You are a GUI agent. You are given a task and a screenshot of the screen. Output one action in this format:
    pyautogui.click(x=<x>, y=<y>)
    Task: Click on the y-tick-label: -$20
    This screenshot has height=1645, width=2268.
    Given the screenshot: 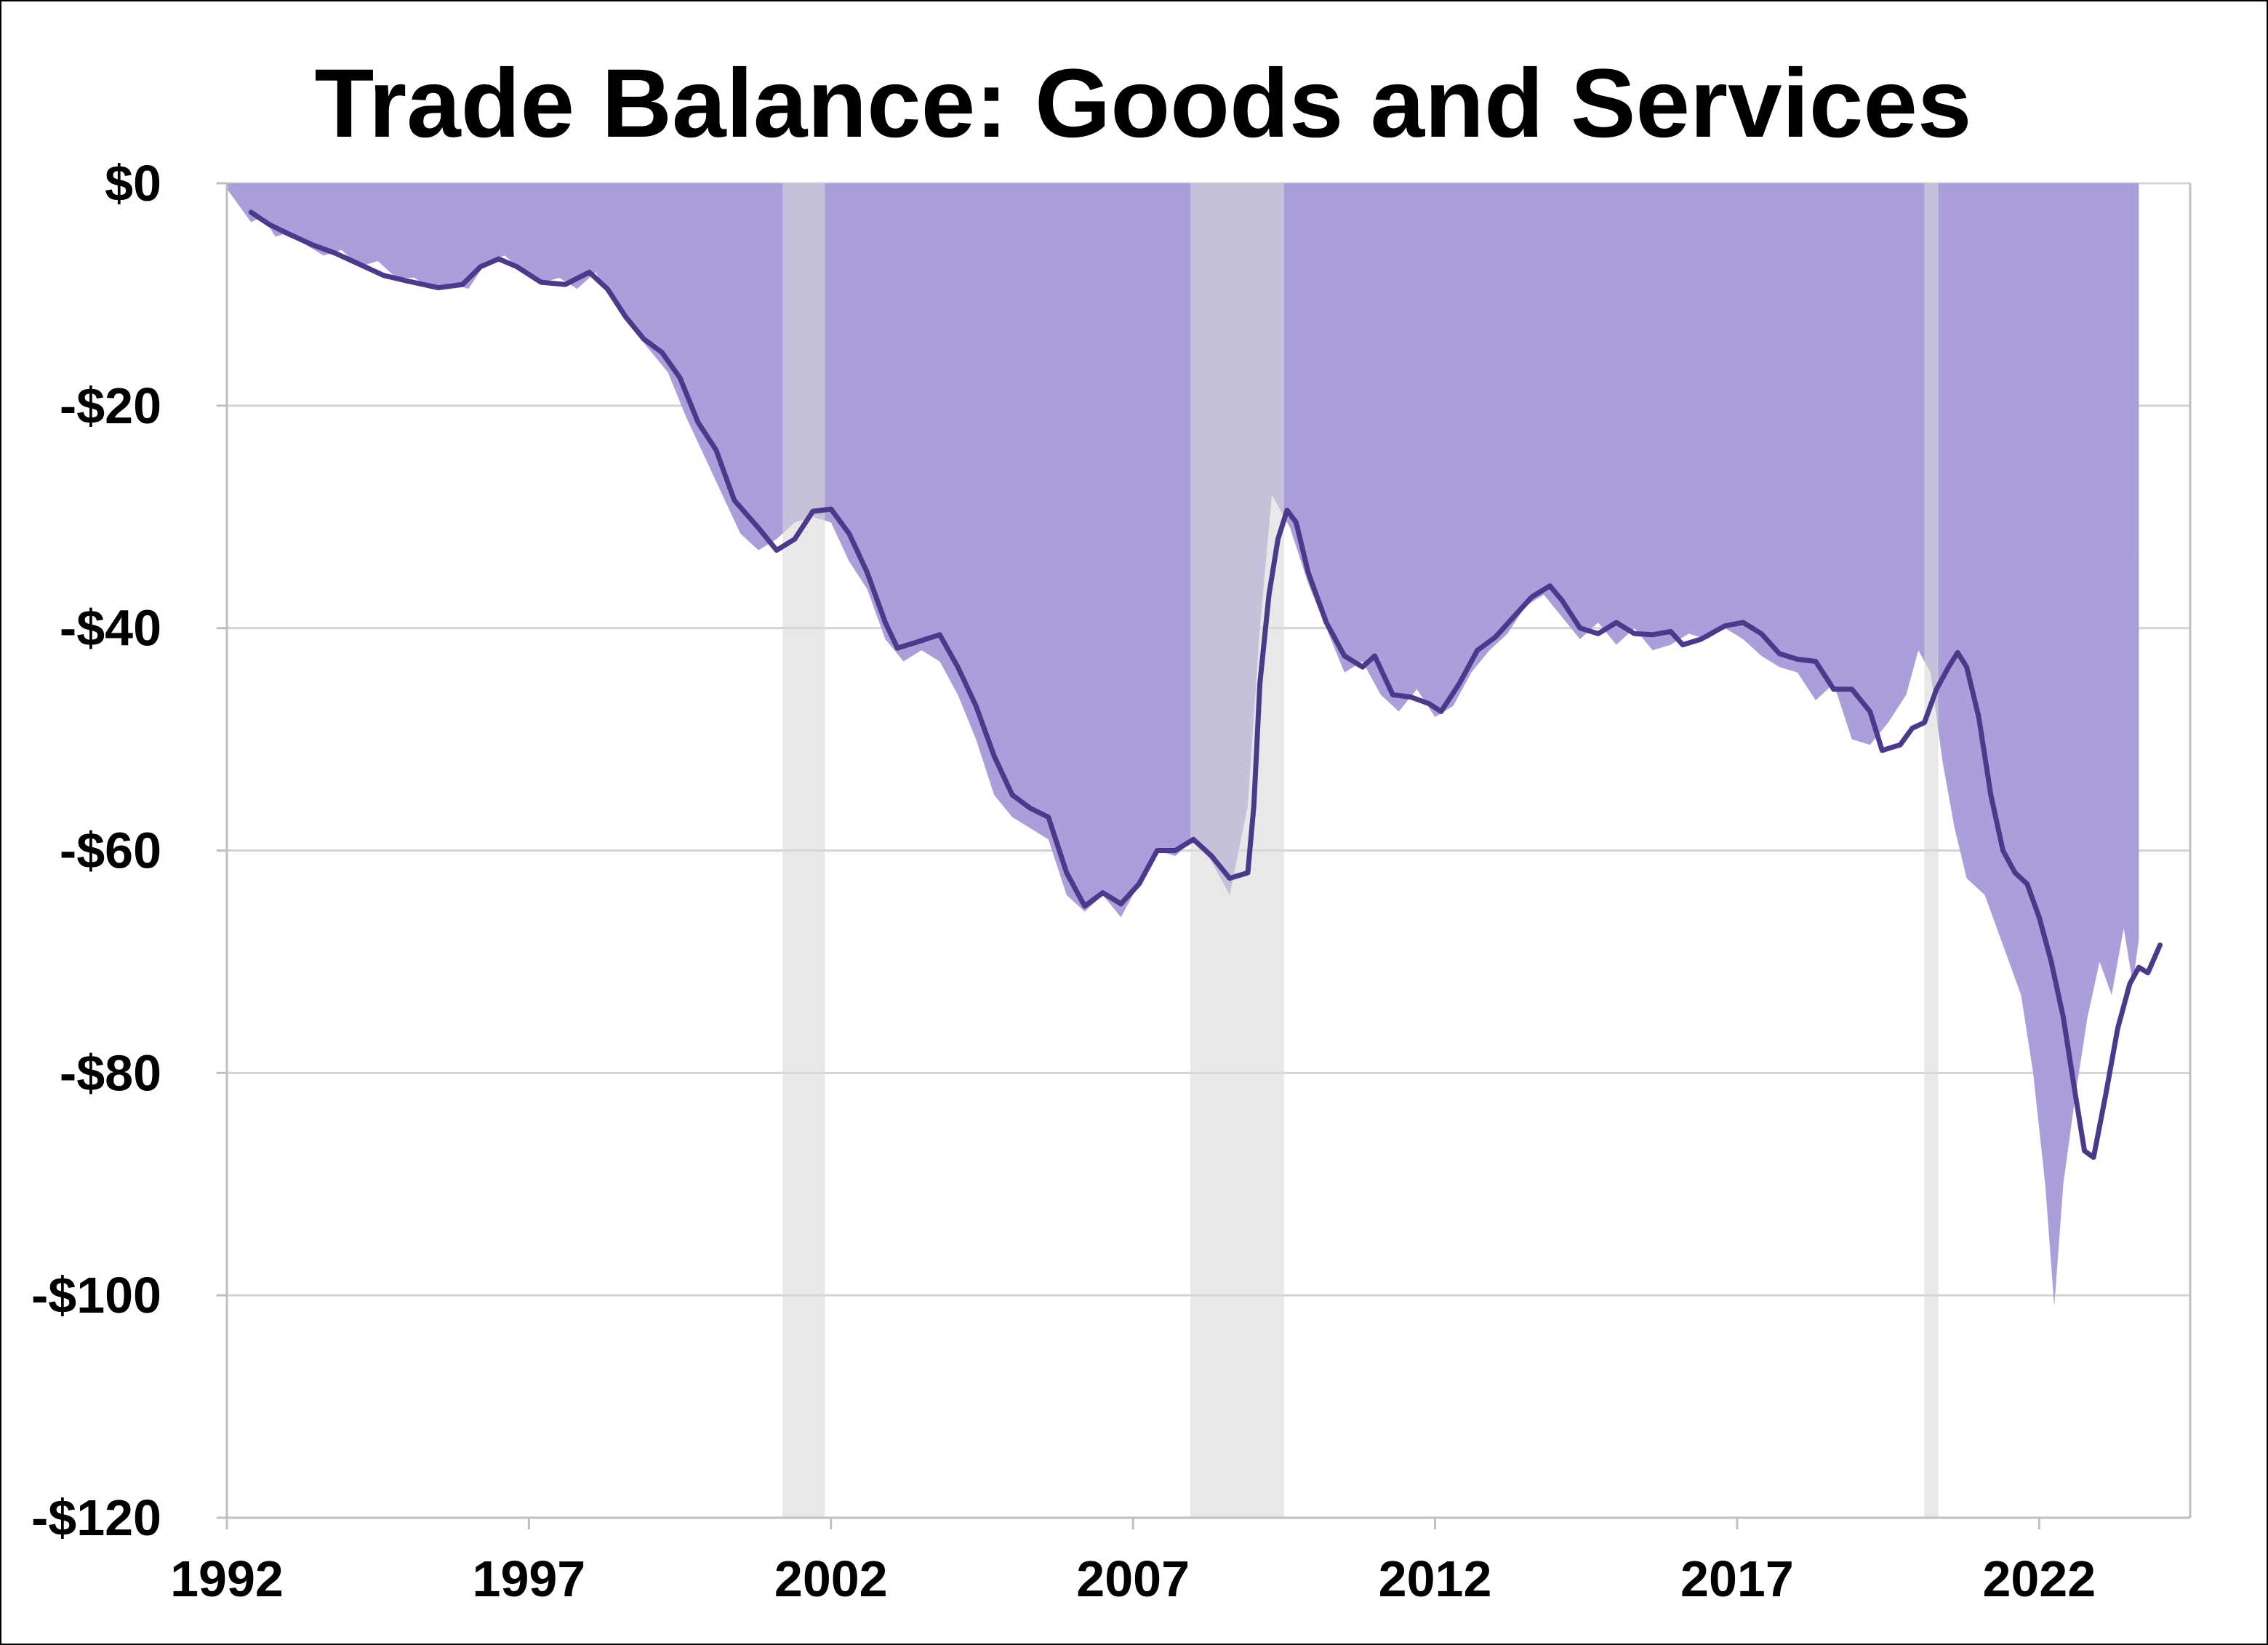 What is the action you would take?
    pyautogui.click(x=110, y=405)
    